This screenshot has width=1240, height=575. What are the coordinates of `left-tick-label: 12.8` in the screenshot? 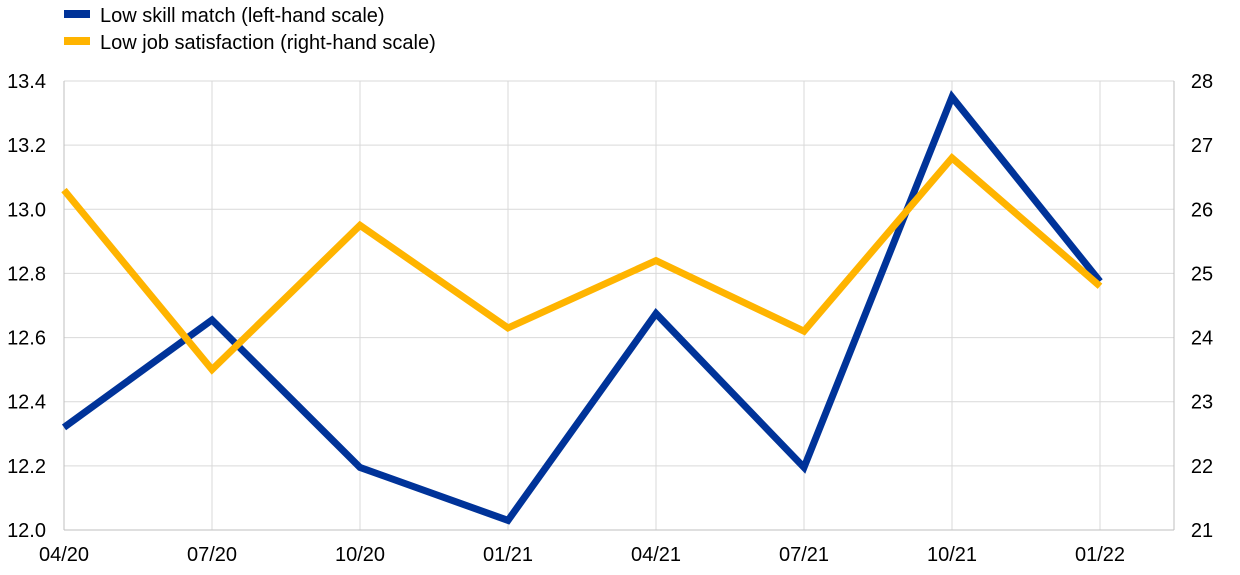 It's located at (26, 274).